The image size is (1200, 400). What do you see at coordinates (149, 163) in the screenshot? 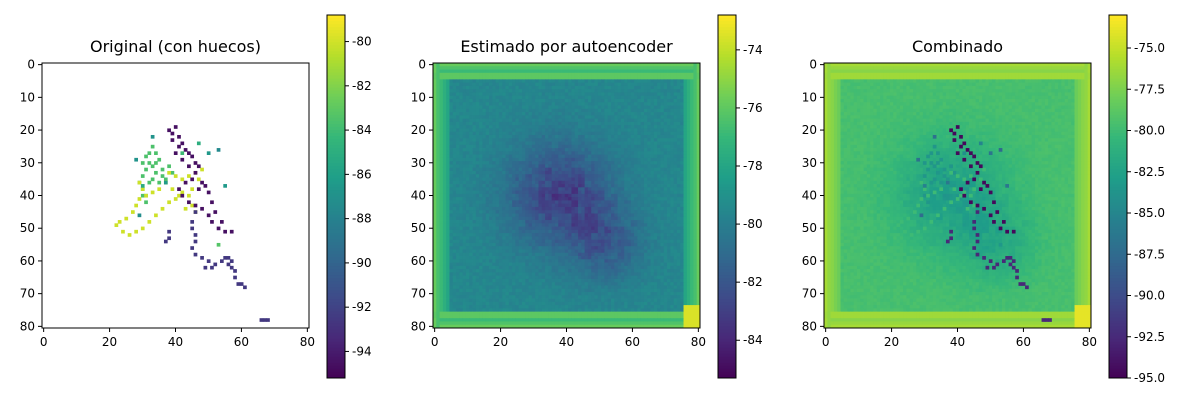
I see `observed-cell` at bounding box center [149, 163].